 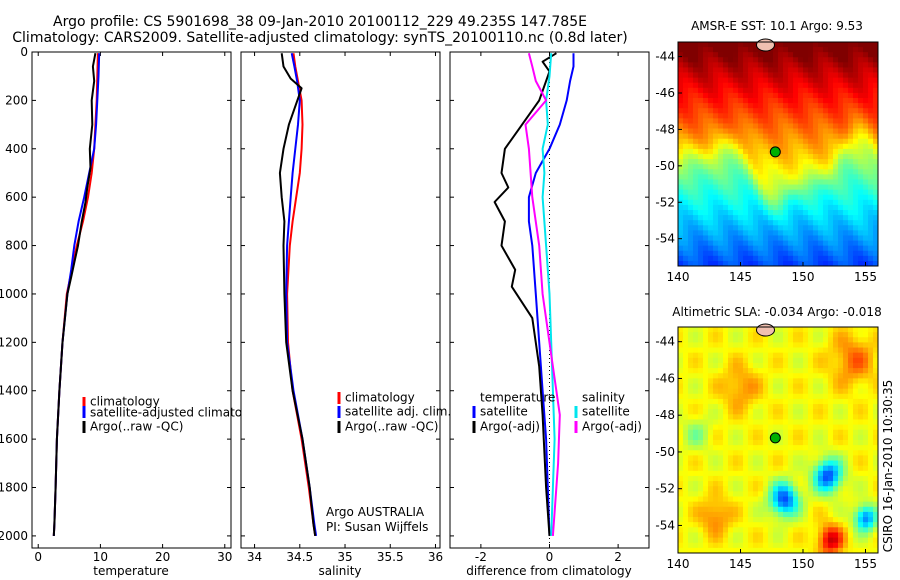 I want to click on y-tick-label: 2000, so click(x=14, y=536).